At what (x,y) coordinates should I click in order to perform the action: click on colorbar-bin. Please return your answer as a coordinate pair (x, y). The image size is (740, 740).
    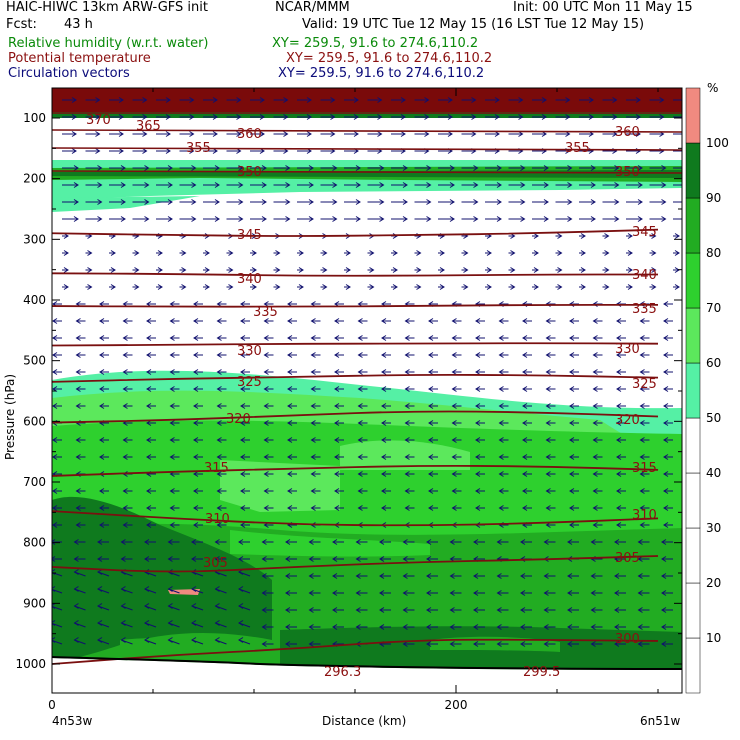
    Looking at the image, I should click on (693, 665).